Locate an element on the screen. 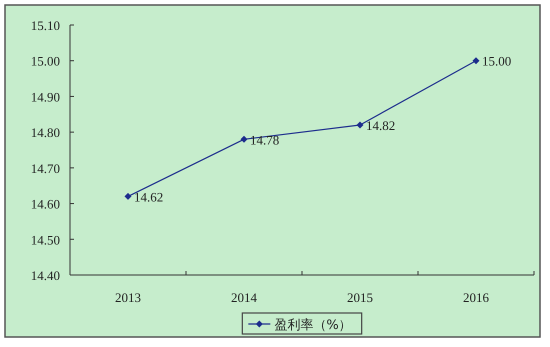 This screenshot has height=347, width=550. y-tick-label: 14.60 is located at coordinates (45, 204).